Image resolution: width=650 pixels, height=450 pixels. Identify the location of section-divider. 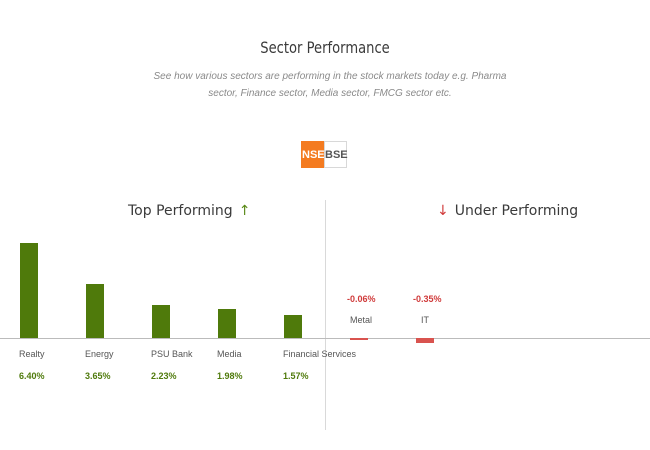
(325, 315).